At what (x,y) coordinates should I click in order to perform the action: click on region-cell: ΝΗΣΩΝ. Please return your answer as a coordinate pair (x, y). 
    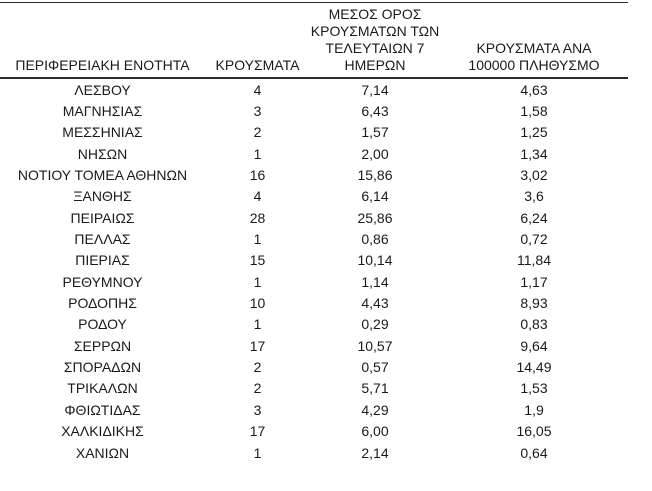
    Looking at the image, I should click on (102, 153).